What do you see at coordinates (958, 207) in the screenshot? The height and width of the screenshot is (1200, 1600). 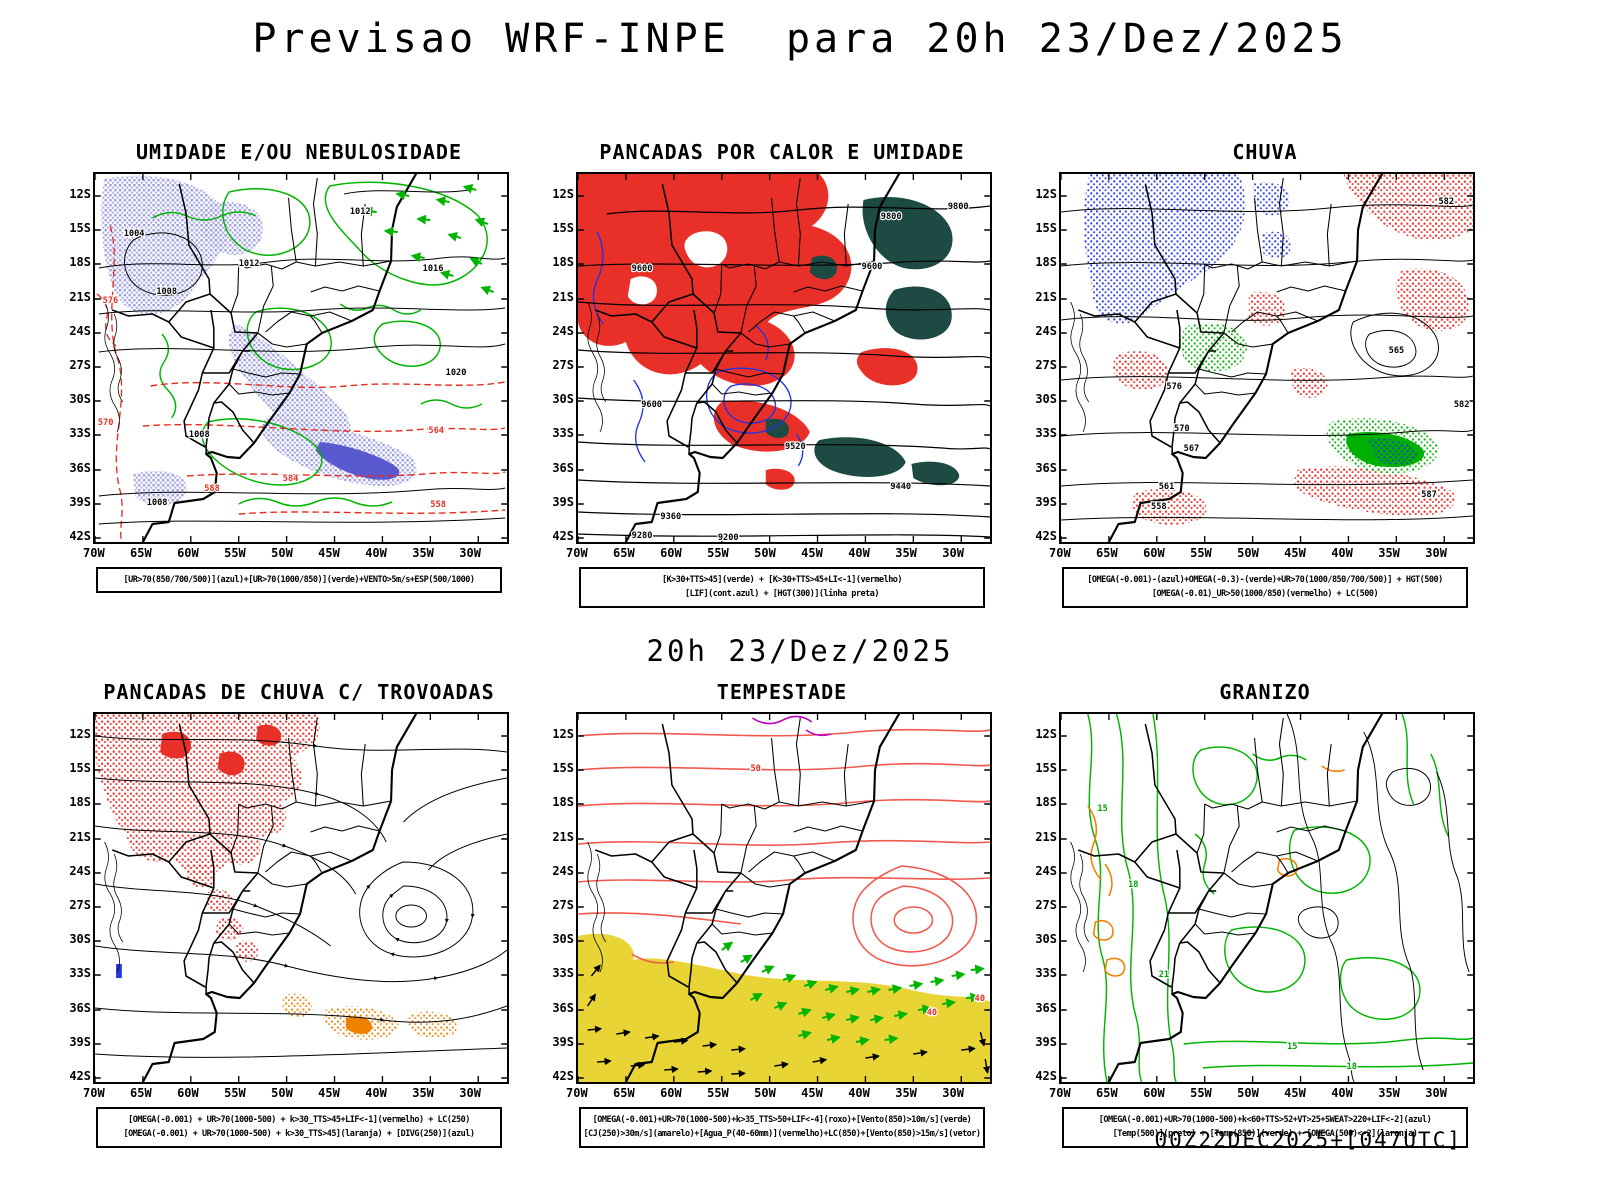 I see `contour-label: 9800` at bounding box center [958, 207].